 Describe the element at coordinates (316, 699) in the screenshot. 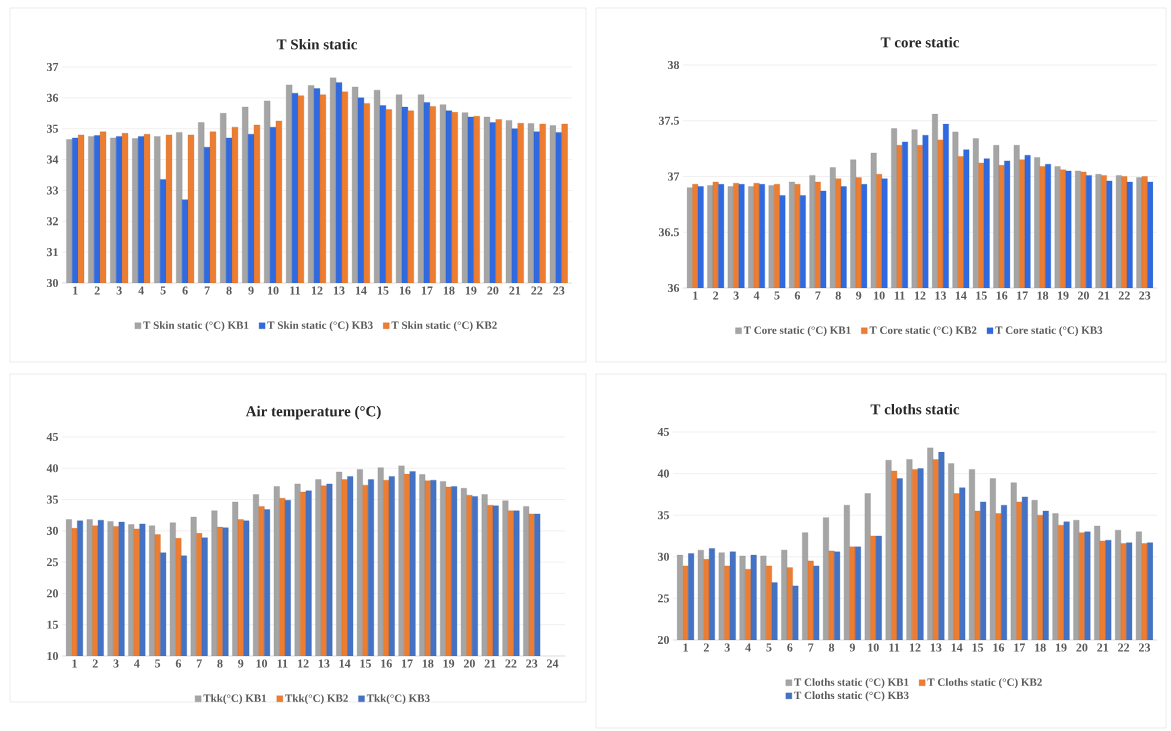

I see `legend-label: Tkk(°C) KB2` at that location.